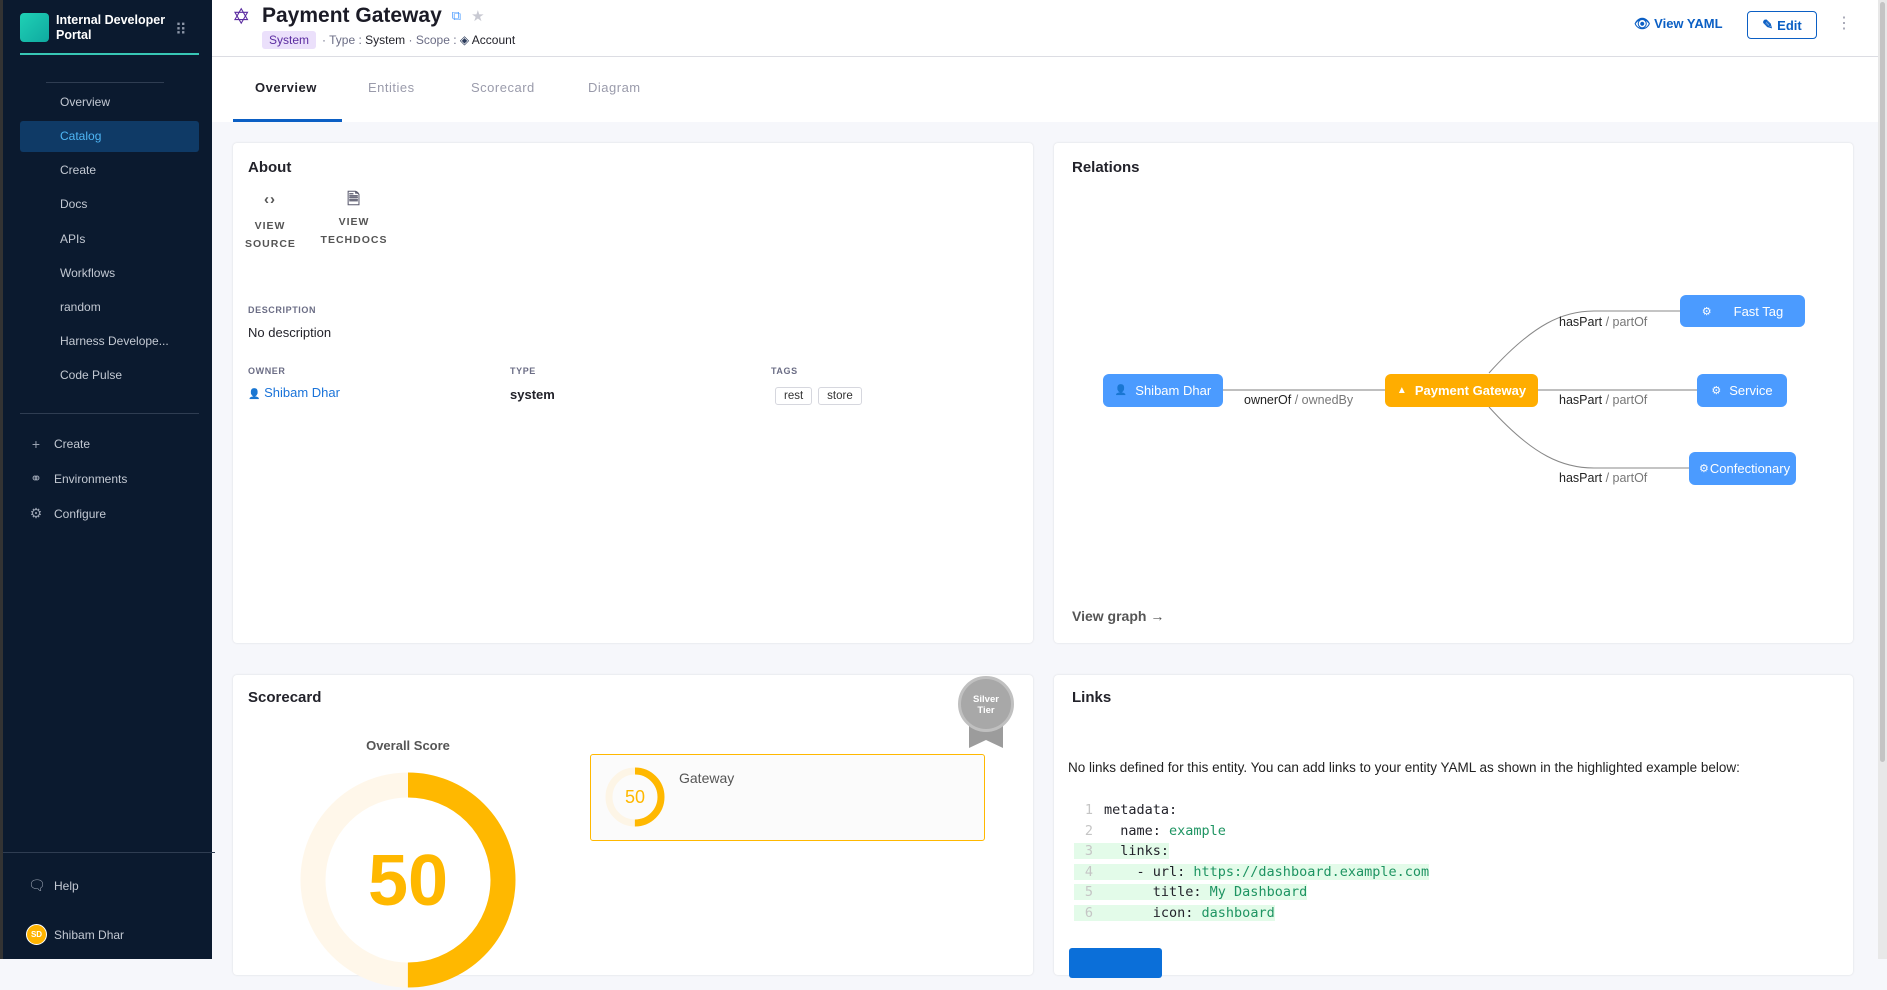 The width and height of the screenshot is (1887, 990). Describe the element at coordinates (34, 27) in the screenshot. I see `portal-logo-icon` at that location.